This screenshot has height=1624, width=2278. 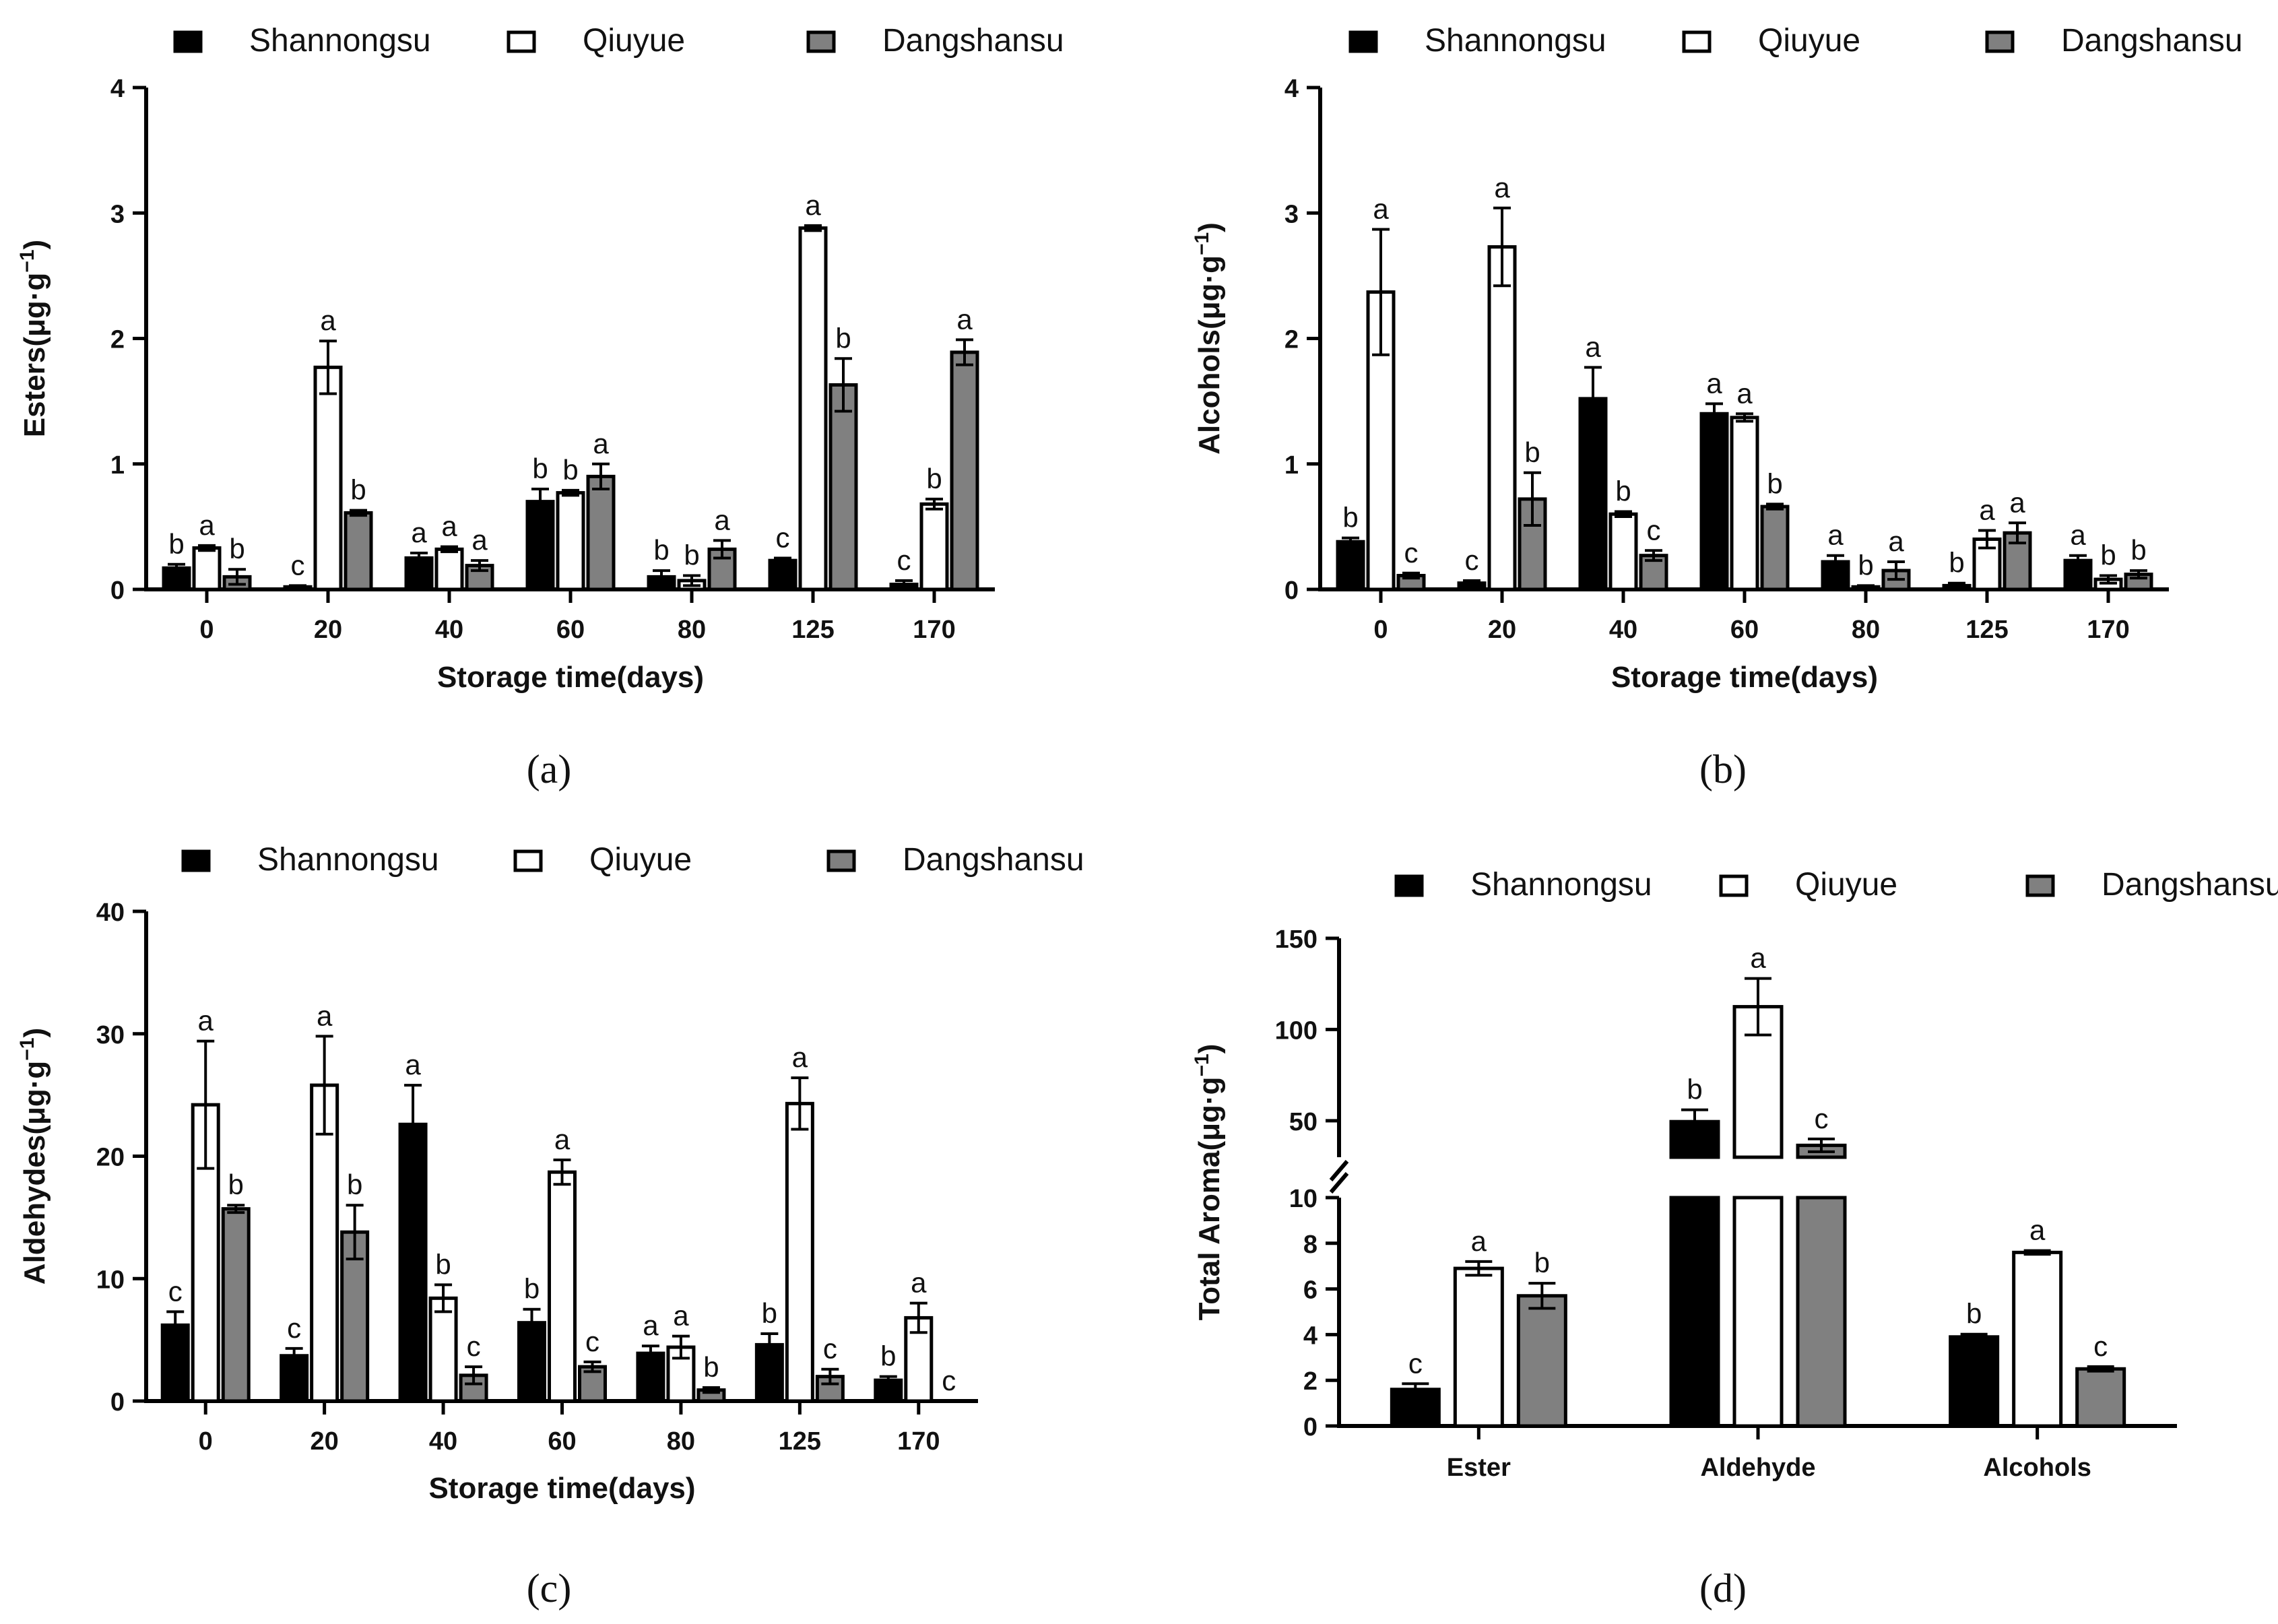 What do you see at coordinates (1291, 465) in the screenshot?
I see `y-tick-label: 1` at bounding box center [1291, 465].